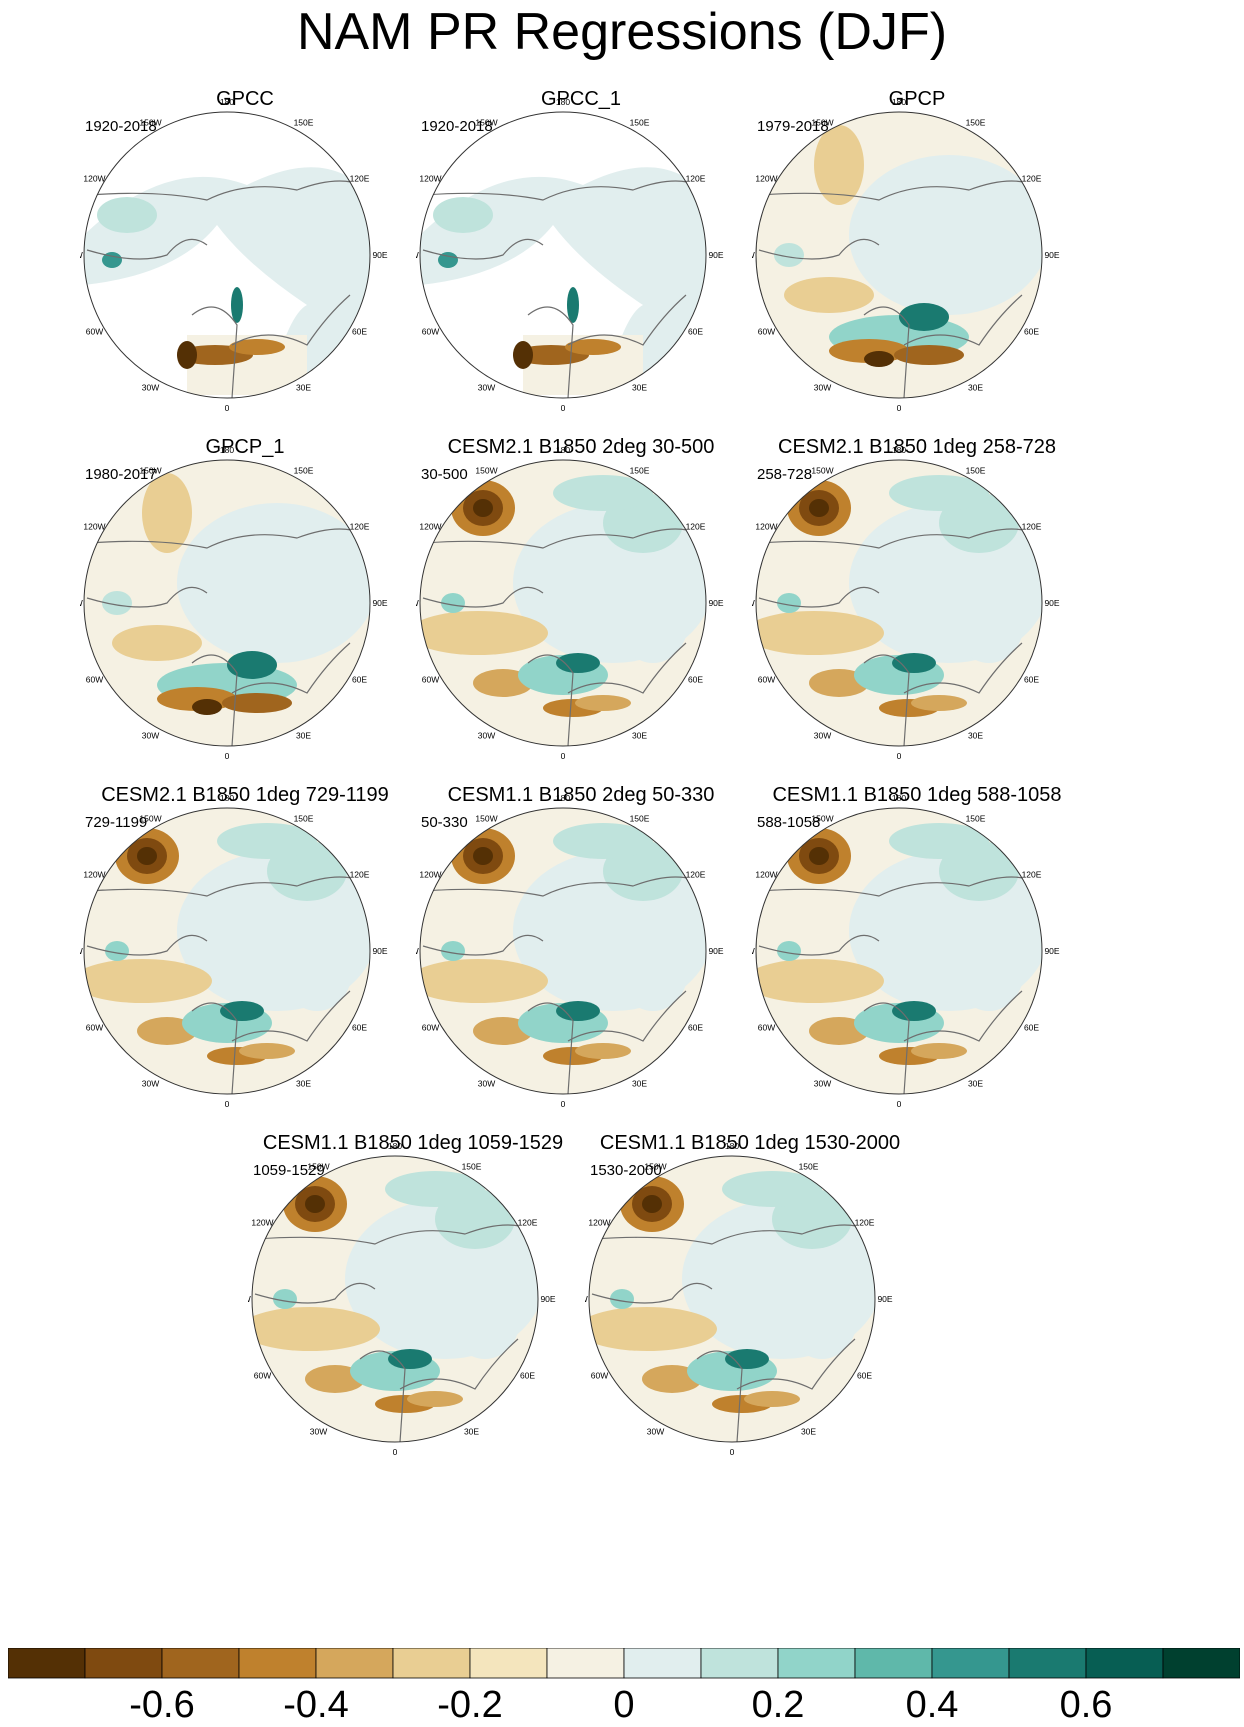 This screenshot has width=1244, height=1727. What do you see at coordinates (624, 1663) in the screenshot?
I see `colorbar` at bounding box center [624, 1663].